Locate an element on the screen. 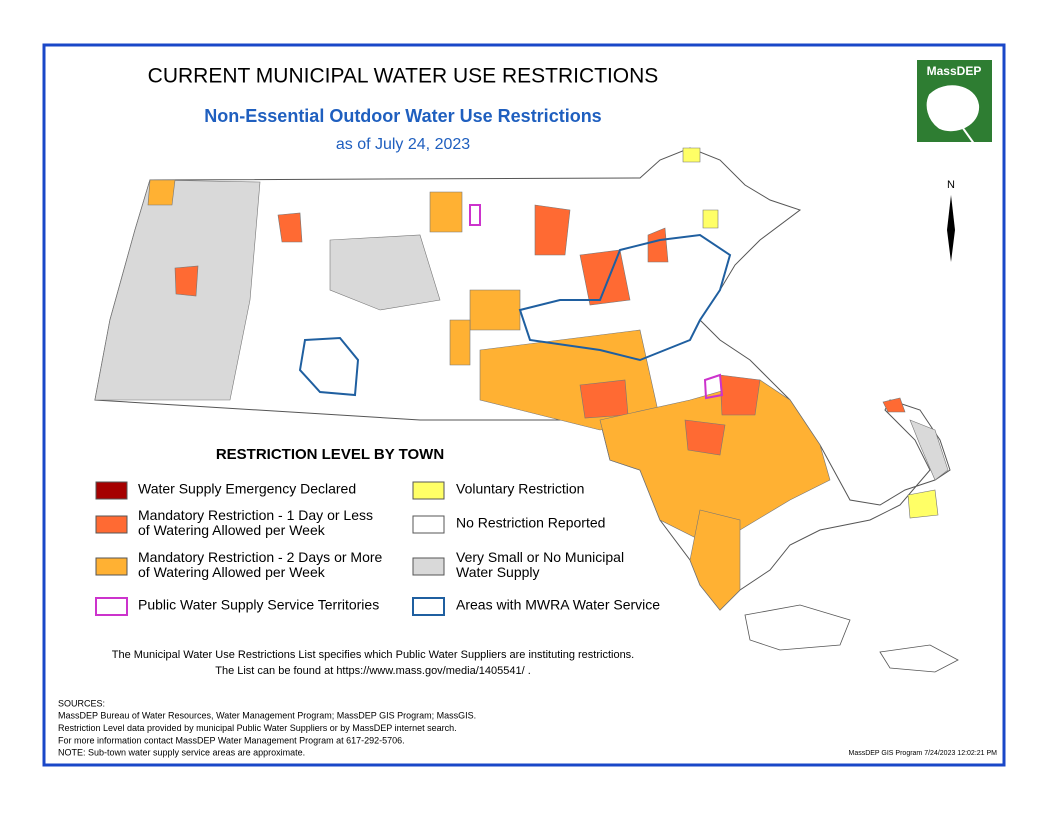 This screenshot has height=821, width=1056. north-arrow is located at coordinates (951, 228).